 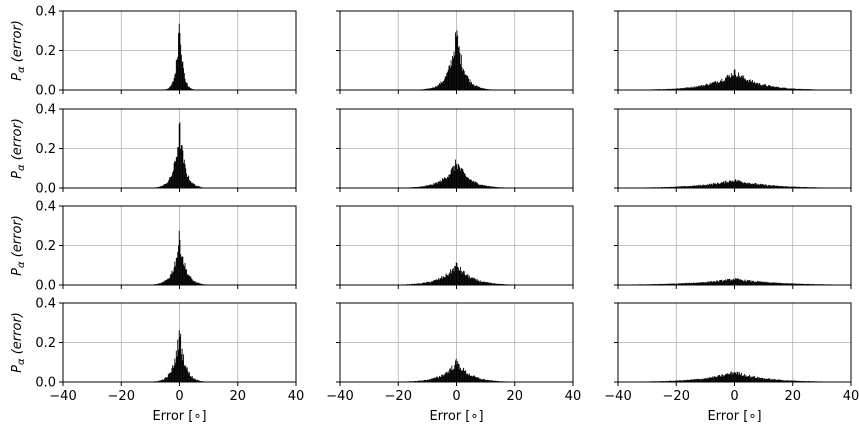 What do you see at coordinates (179, 56) in the screenshot?
I see `histogram-bars` at bounding box center [179, 56].